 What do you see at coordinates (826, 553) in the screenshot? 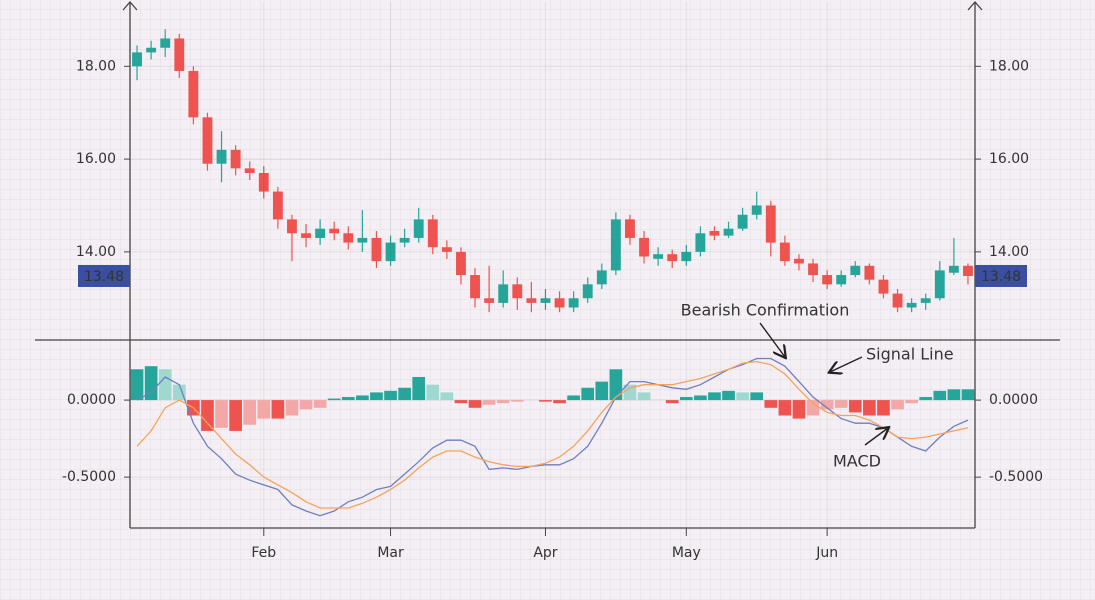
I see `x-tick-label: Jun` at bounding box center [826, 553].